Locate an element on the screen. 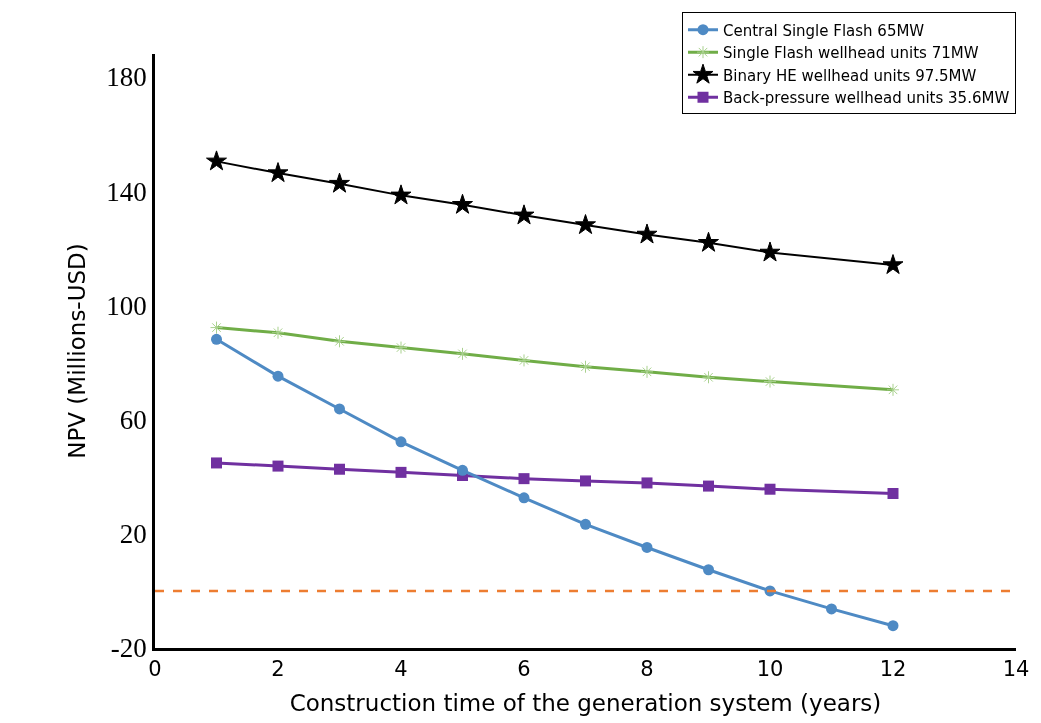 The height and width of the screenshot is (723, 1041). x-tick-label: 14 is located at coordinates (1016, 668).